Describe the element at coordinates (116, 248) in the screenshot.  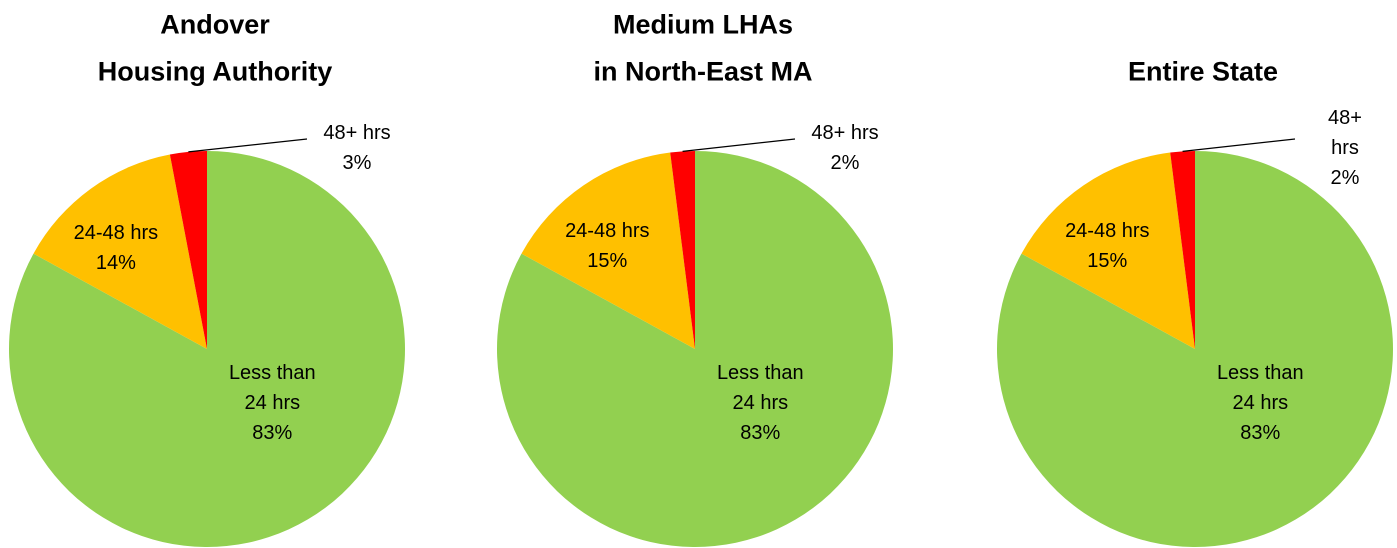
I see `data-label: 24-48 hrs 14%` at that location.